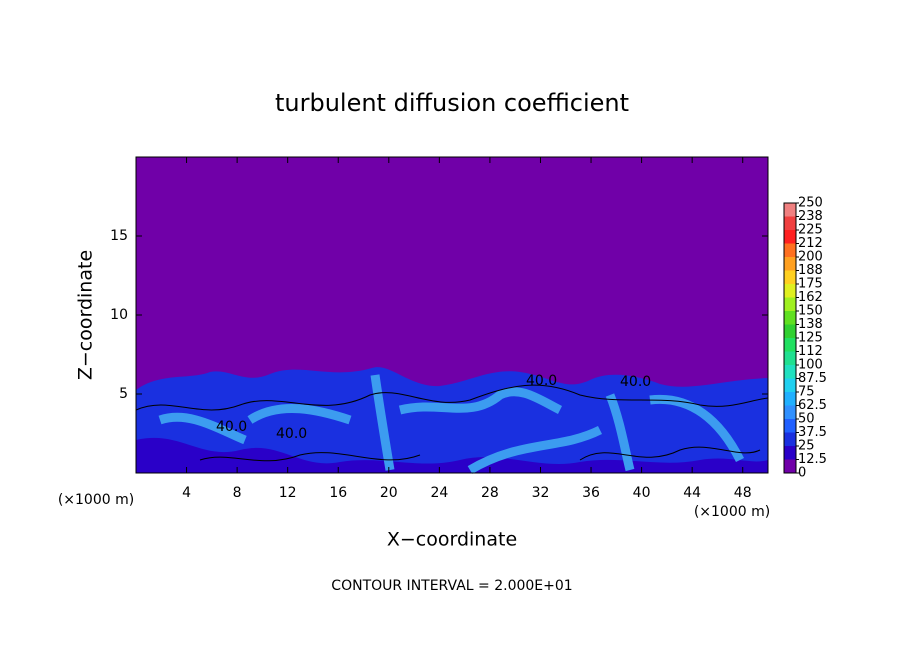 This screenshot has height=654, width=904. Describe the element at coordinates (338, 493) in the screenshot. I see `x-tick-label: 16` at that location.